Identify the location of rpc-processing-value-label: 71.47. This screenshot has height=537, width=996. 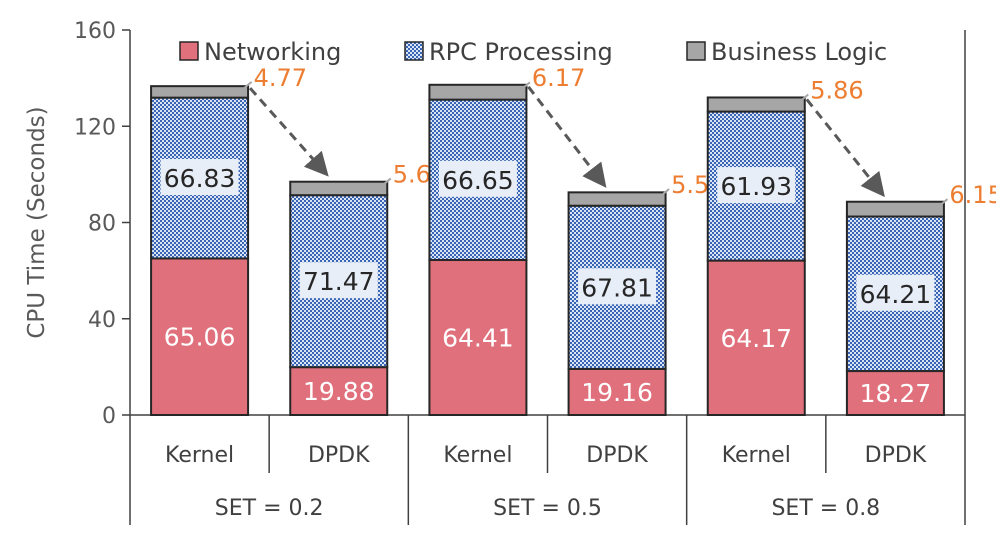
(339, 281).